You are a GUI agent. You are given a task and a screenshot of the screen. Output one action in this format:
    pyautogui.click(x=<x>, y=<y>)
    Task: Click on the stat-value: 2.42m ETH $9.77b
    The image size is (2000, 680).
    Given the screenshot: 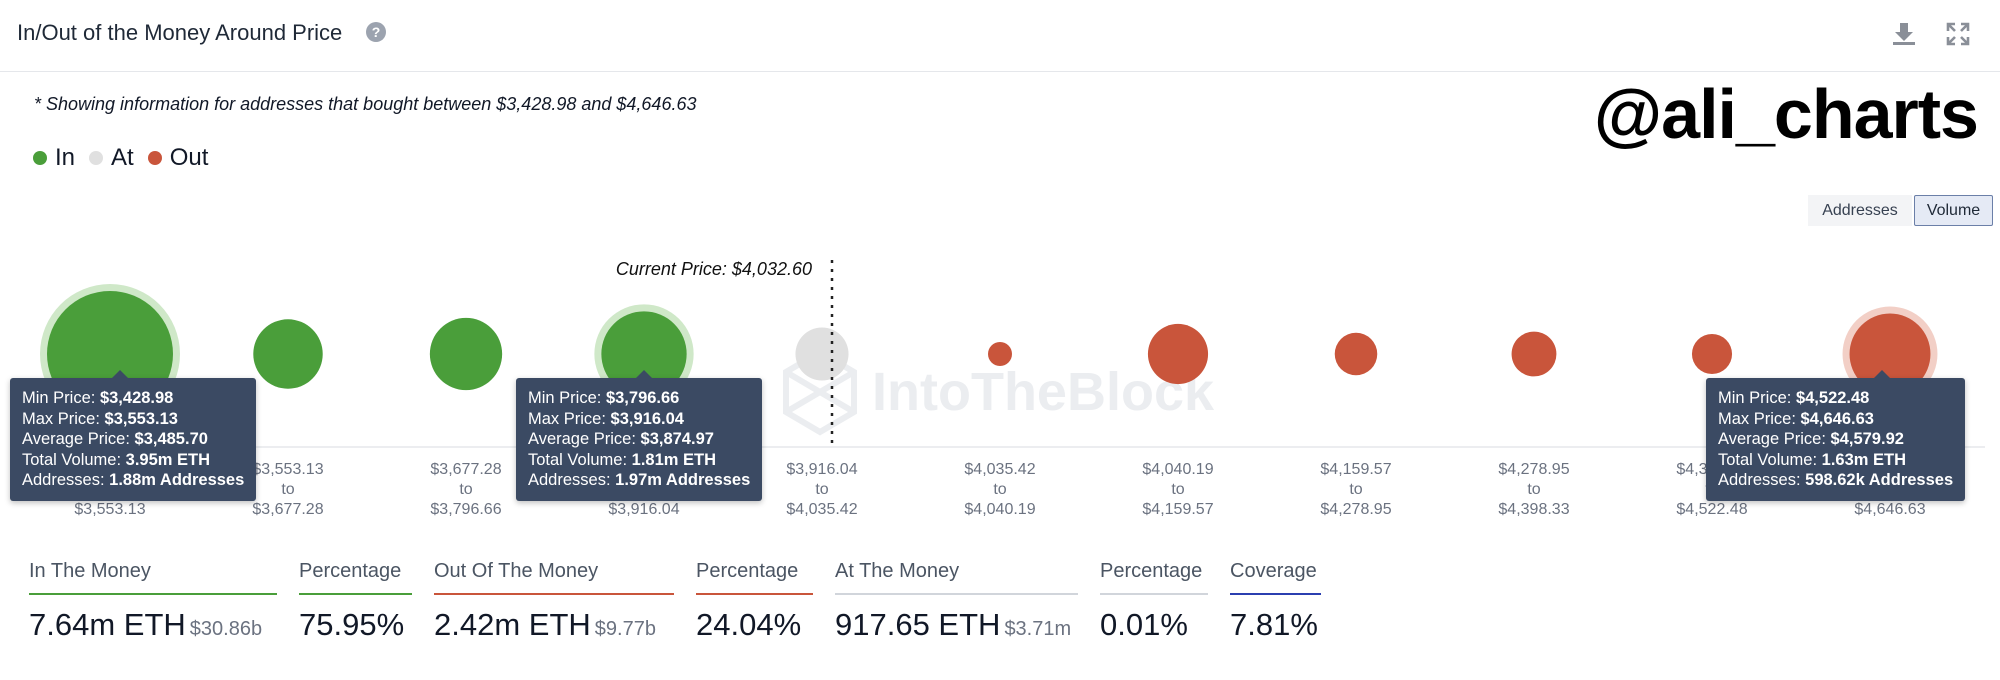 What is the action you would take?
    pyautogui.click(x=545, y=624)
    